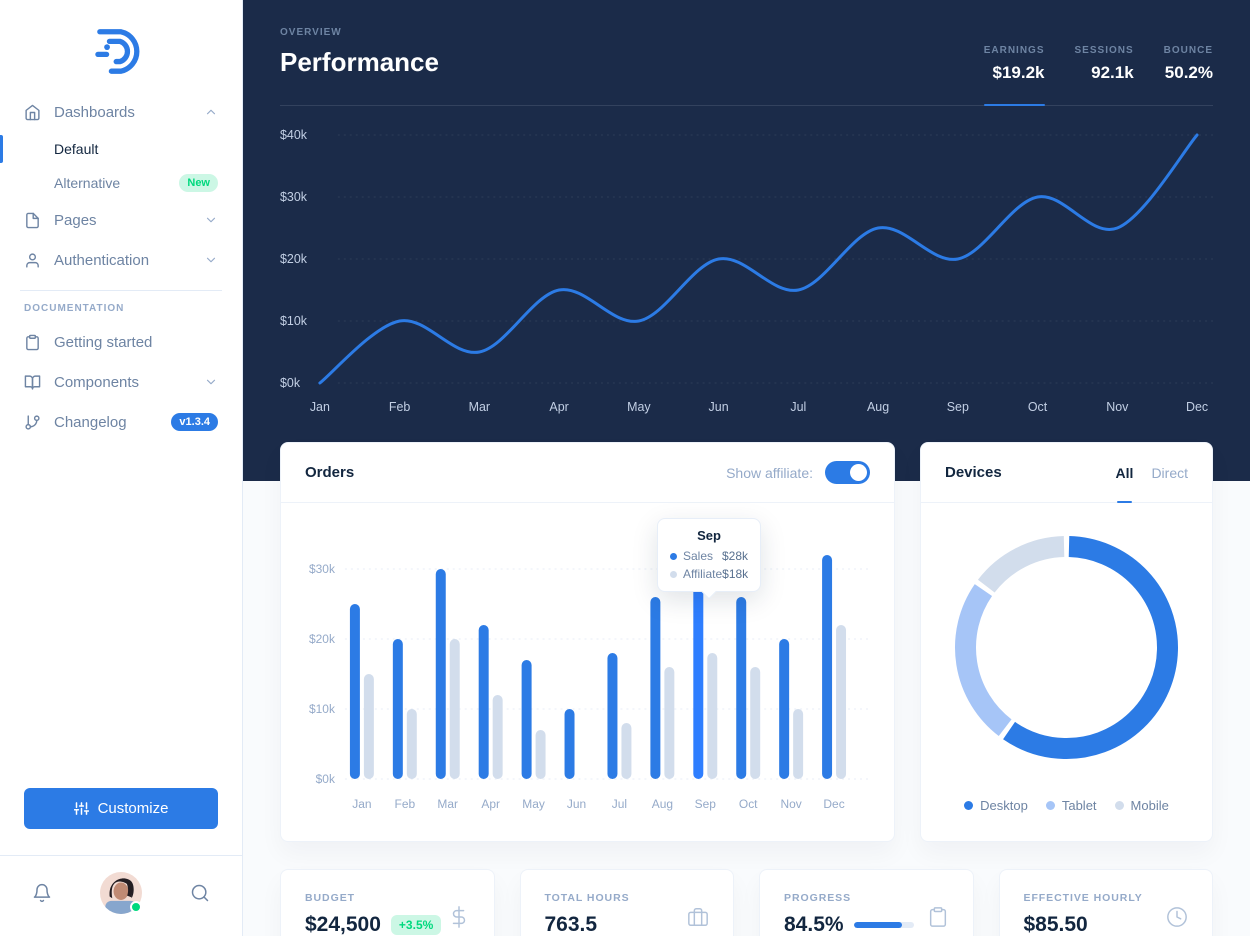  I want to click on effective-hourly-card: EFFECTIVE HOURLY $85.50, so click(1105, 902).